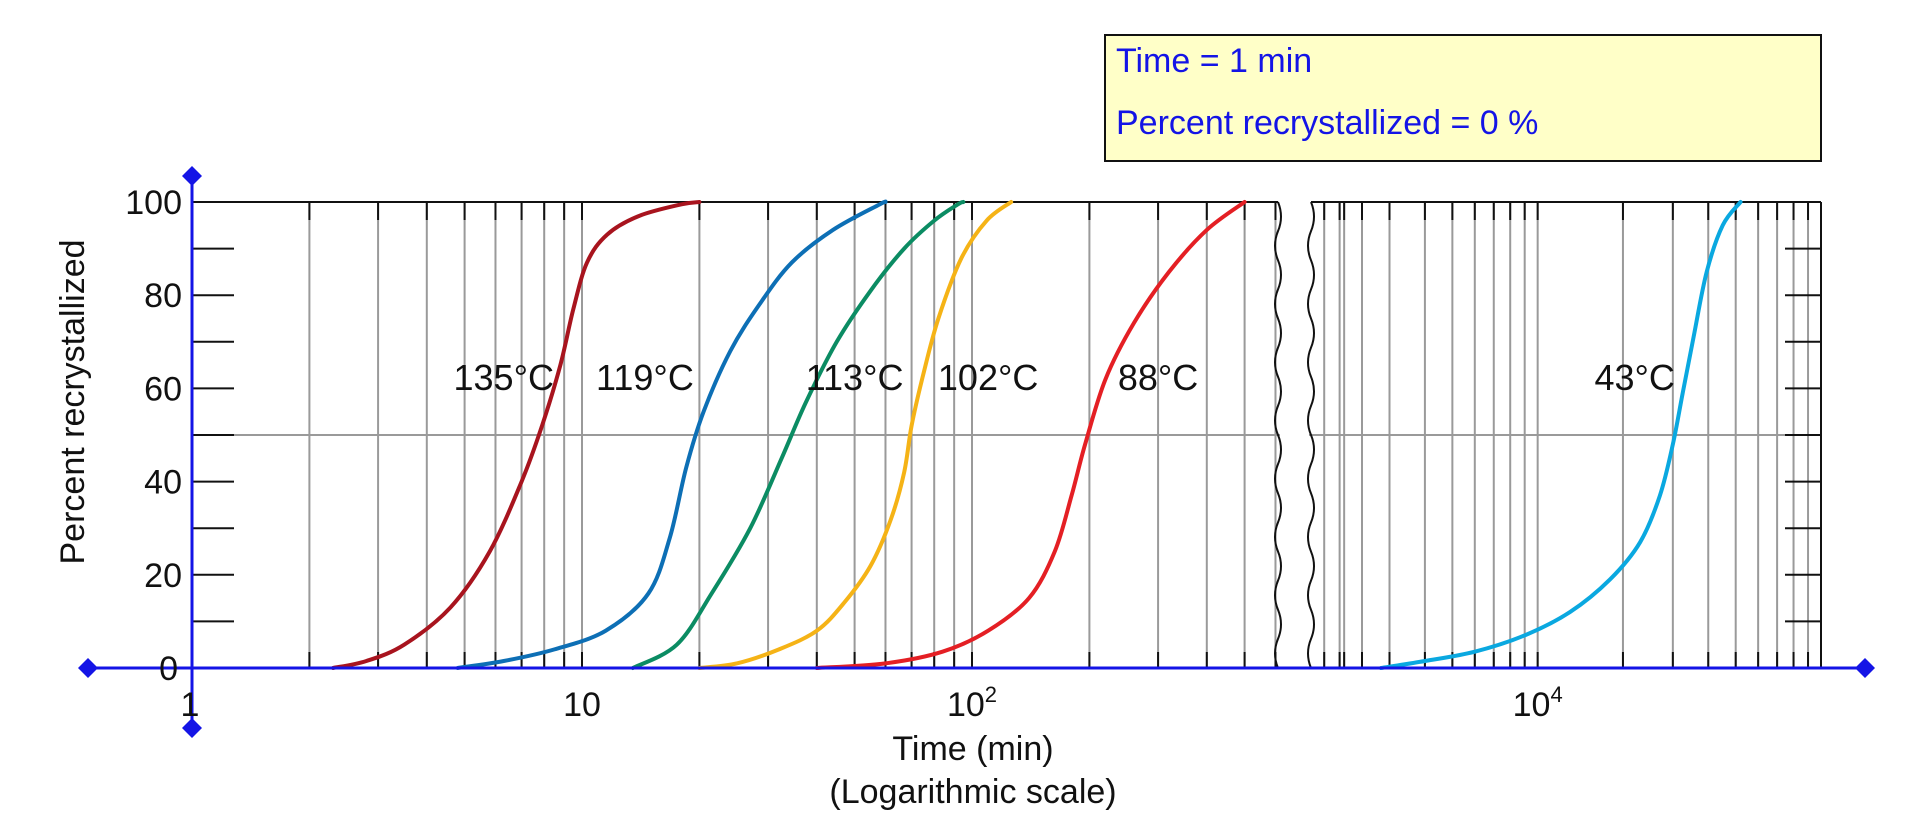  I want to click on x-axis-subtitle: (Logarithmic scale), so click(972, 792).